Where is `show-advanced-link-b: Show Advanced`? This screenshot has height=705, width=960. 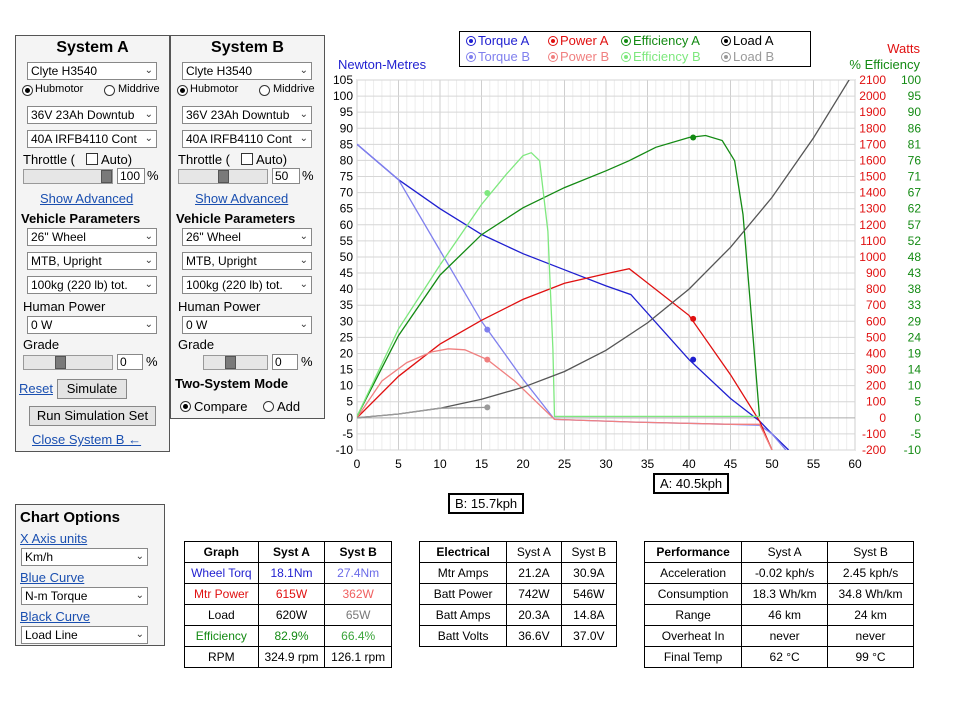
show-advanced-link-b: Show Advanced is located at coordinates (242, 198).